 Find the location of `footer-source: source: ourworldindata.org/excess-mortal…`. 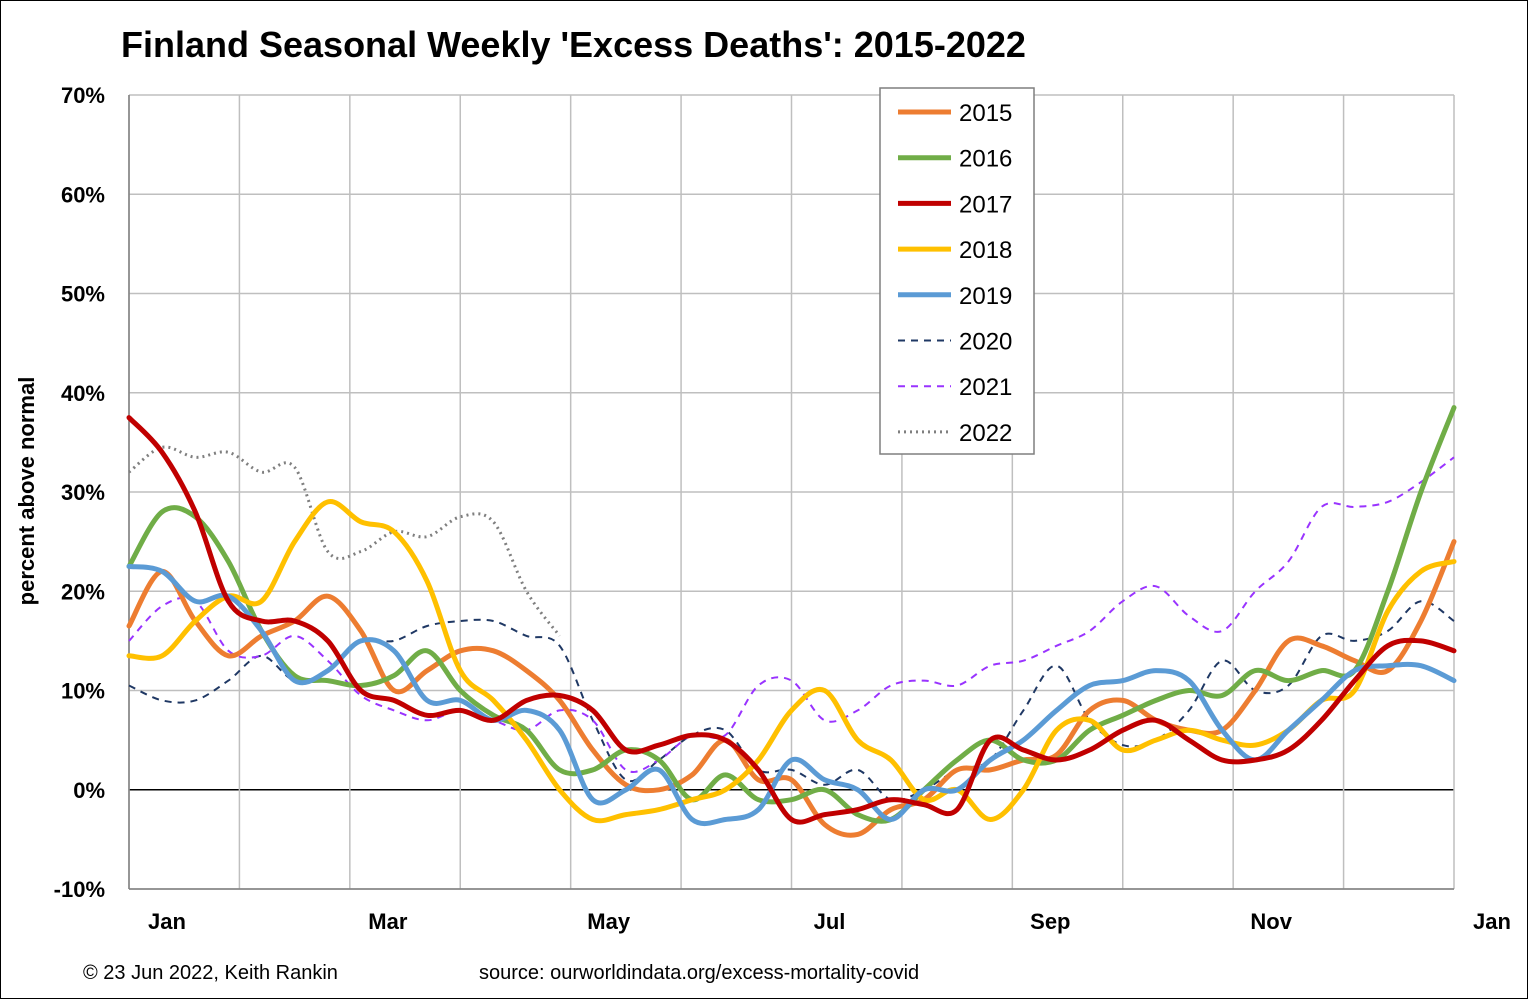

footer-source: source: ourworldindata.org/excess-mortal… is located at coordinates (699, 973).